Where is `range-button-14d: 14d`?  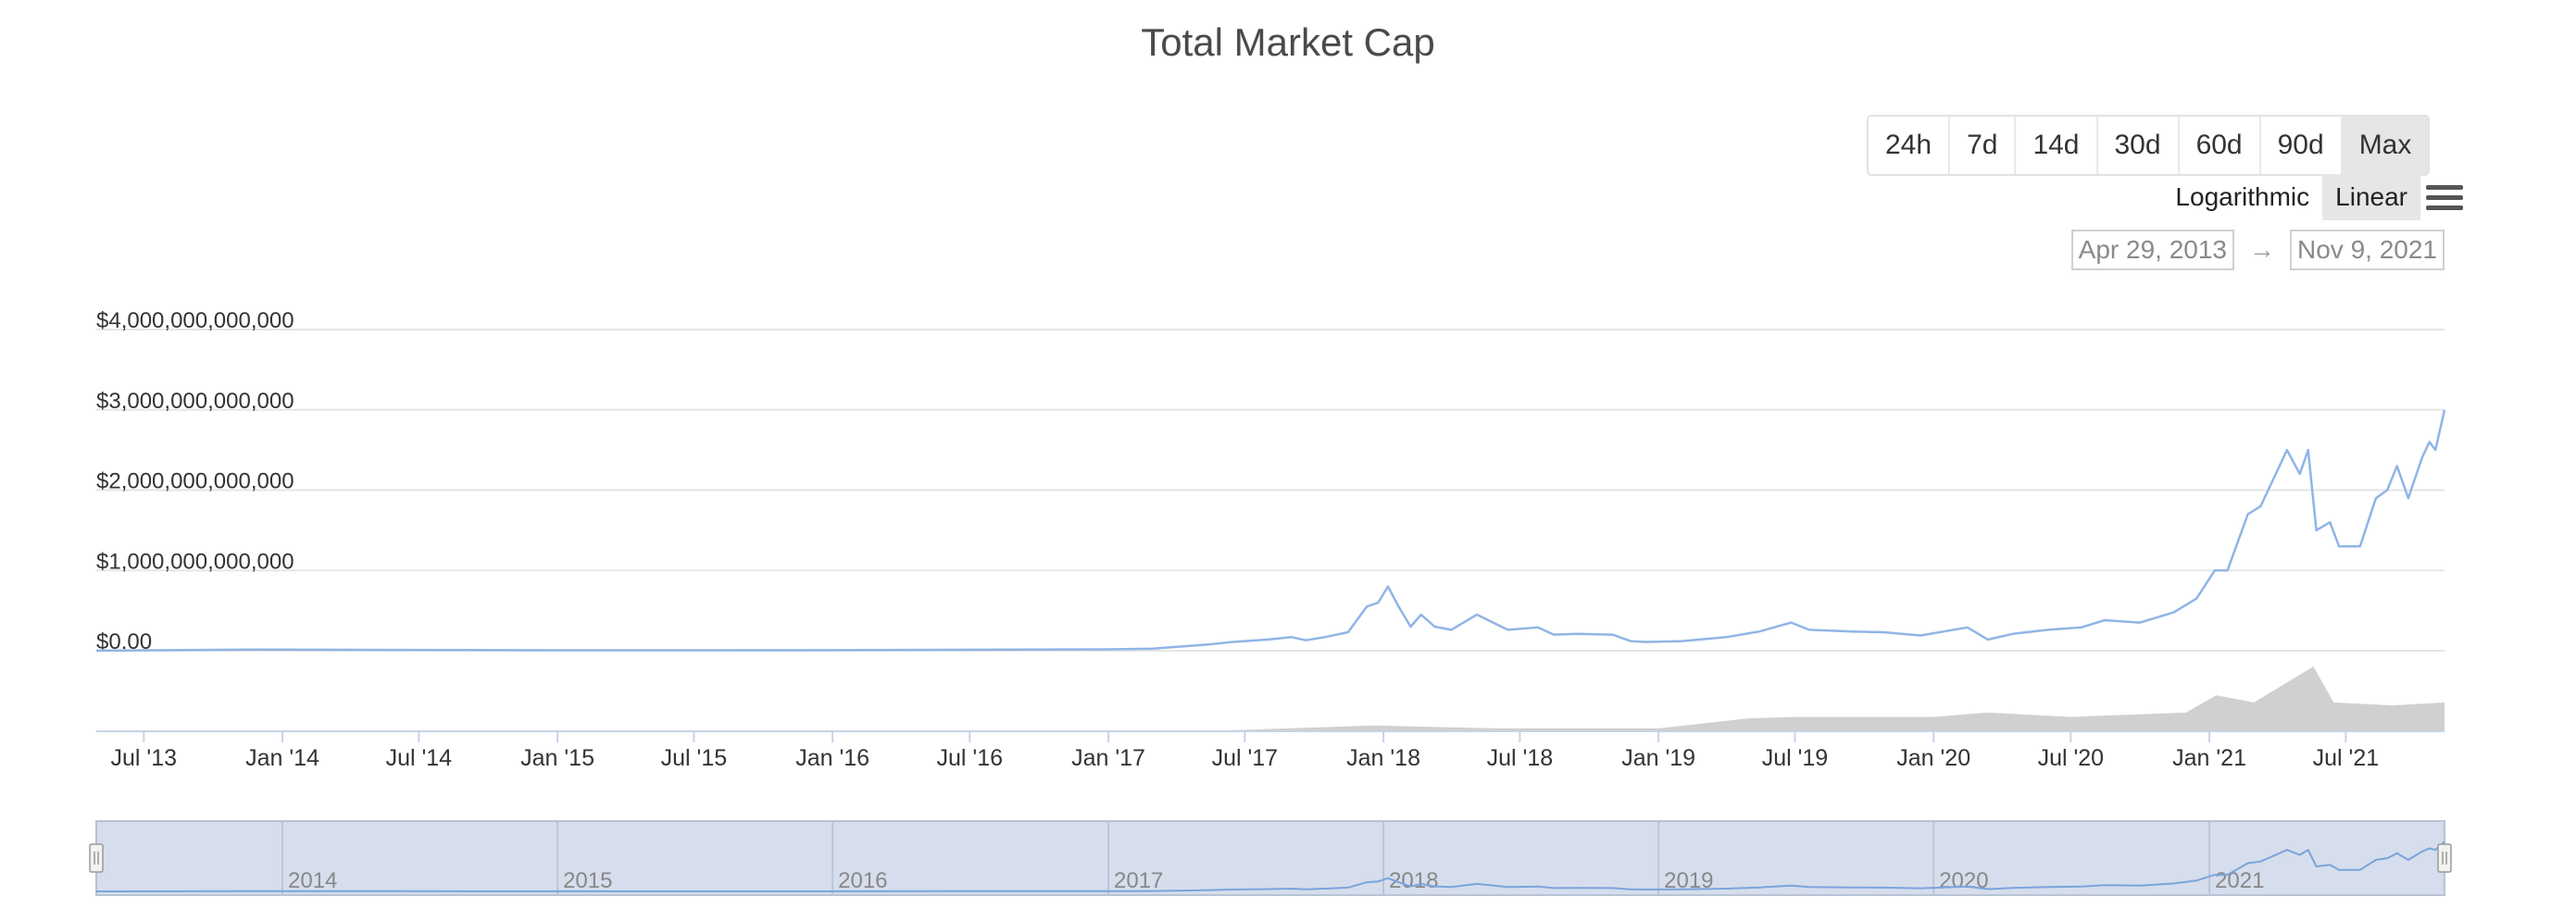
range-button-14d: 14d is located at coordinates (2057, 145).